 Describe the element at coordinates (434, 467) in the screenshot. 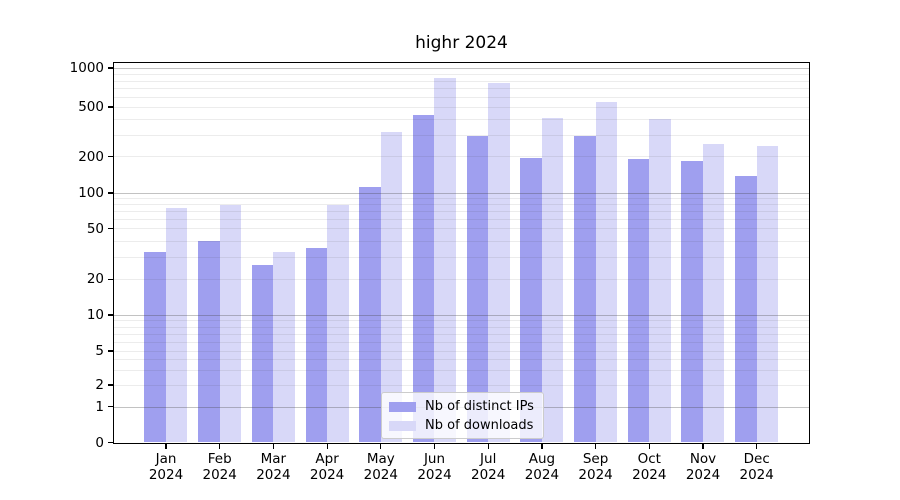

I see `x-tick-label: Jun 2024` at that location.